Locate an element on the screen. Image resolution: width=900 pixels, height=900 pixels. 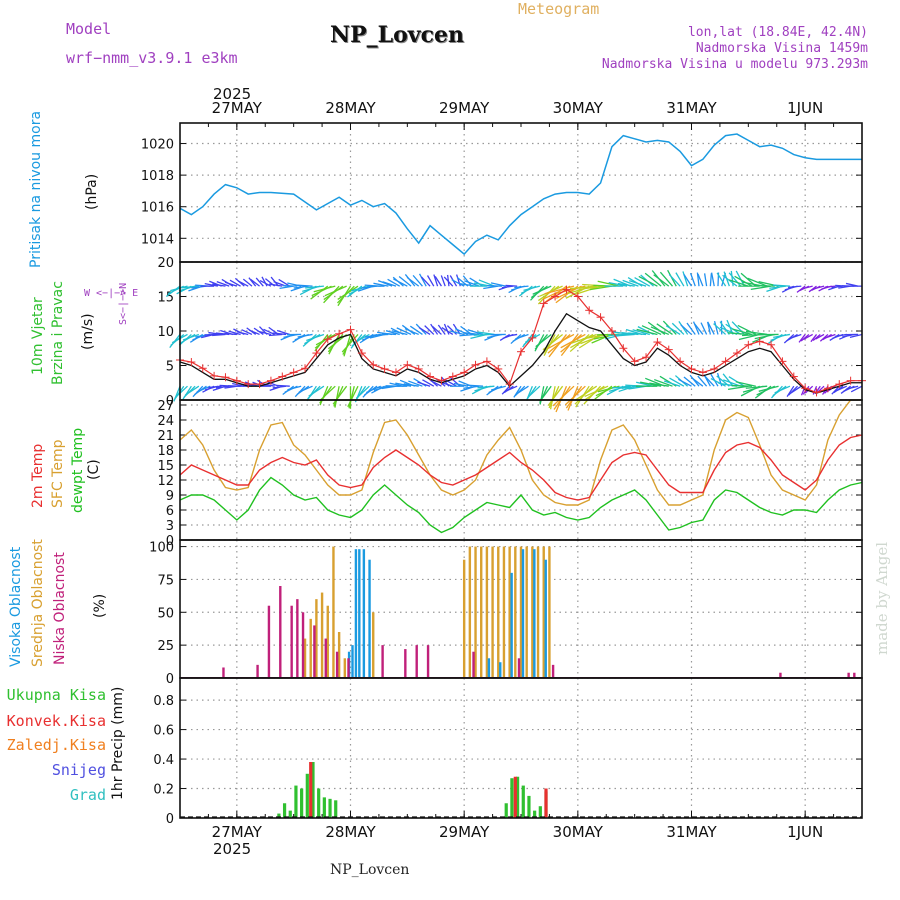
y-tick-label: 50 is located at coordinates (165, 613).